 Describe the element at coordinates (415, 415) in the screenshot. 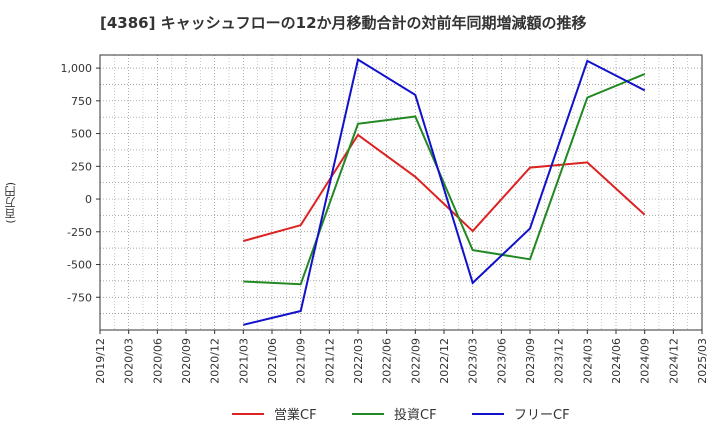

I see `legend-label-2: 投資CF` at that location.